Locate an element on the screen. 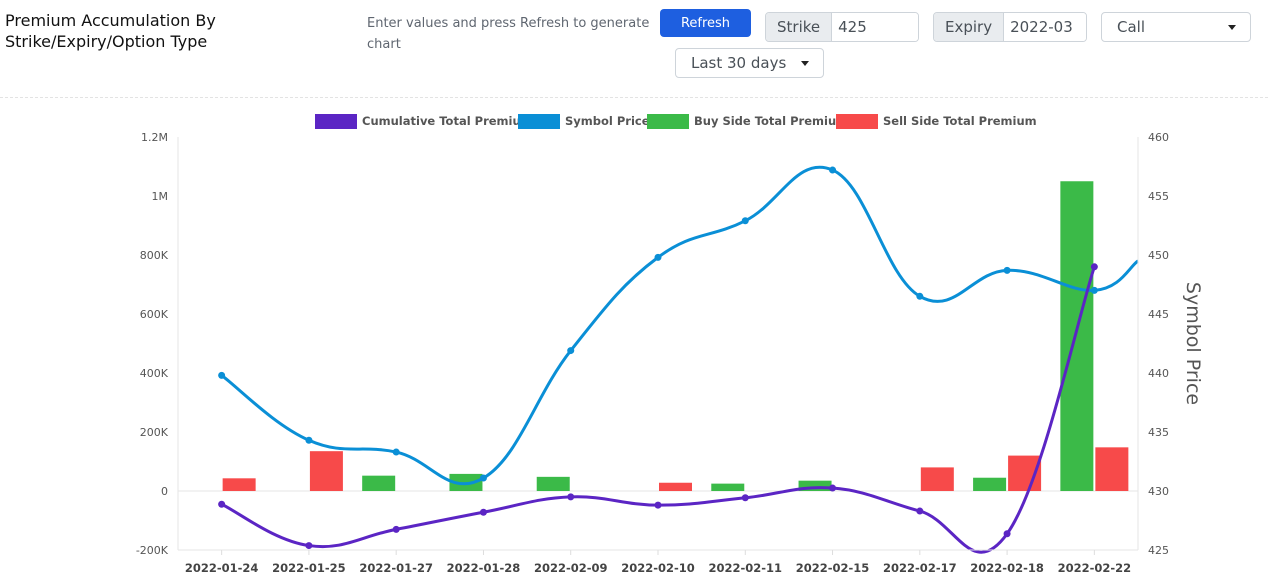  x-tick-label: 2022-01-25 is located at coordinates (309, 568).